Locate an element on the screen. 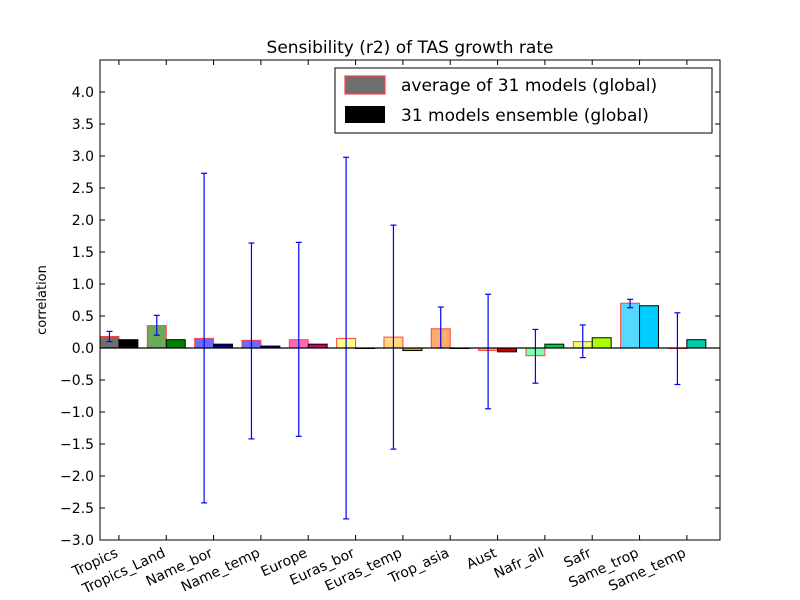 The width and height of the screenshot is (800, 600). y-tick-label: 3.5 is located at coordinates (83, 125).